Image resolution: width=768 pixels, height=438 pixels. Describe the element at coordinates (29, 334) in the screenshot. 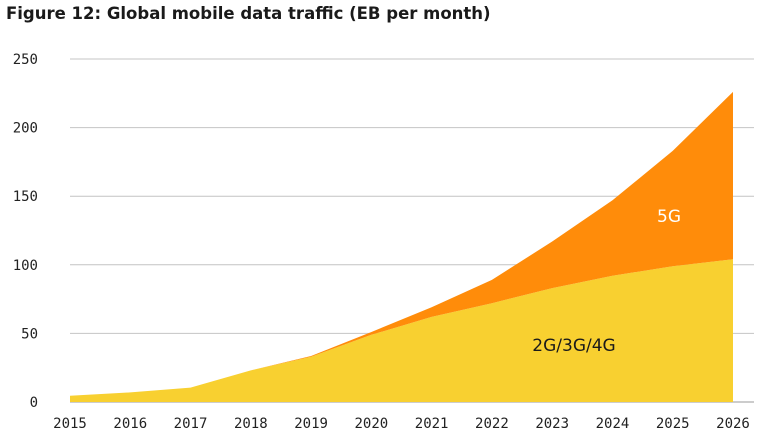

I see `y-tick-label: 50` at that location.